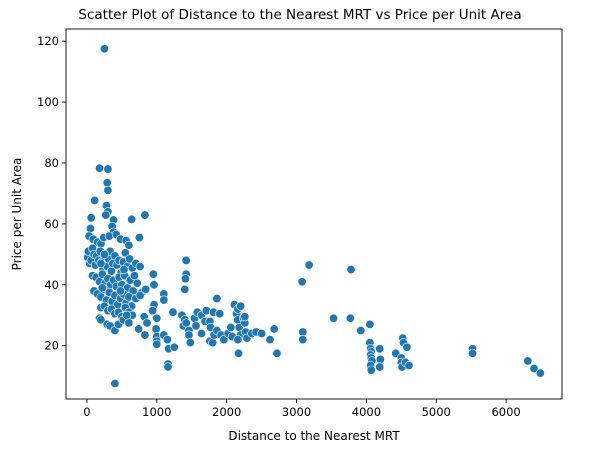 The height and width of the screenshot is (453, 597). Describe the element at coordinates (51, 193) in the screenshot. I see `y-axis: 20 40 60 80 100 120` at that location.